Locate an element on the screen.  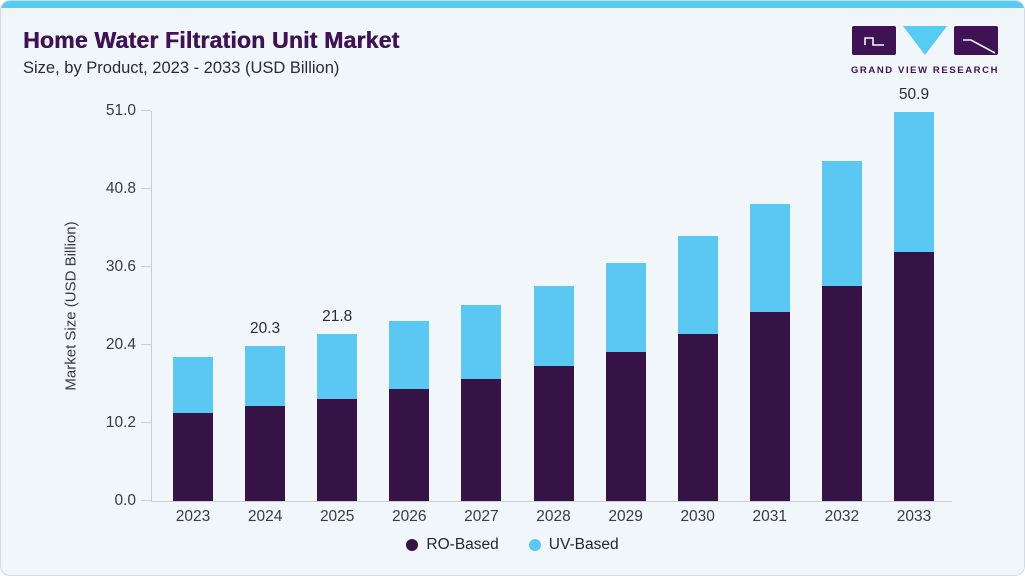
bar-segment-uv-based-2026 is located at coordinates (409, 355).